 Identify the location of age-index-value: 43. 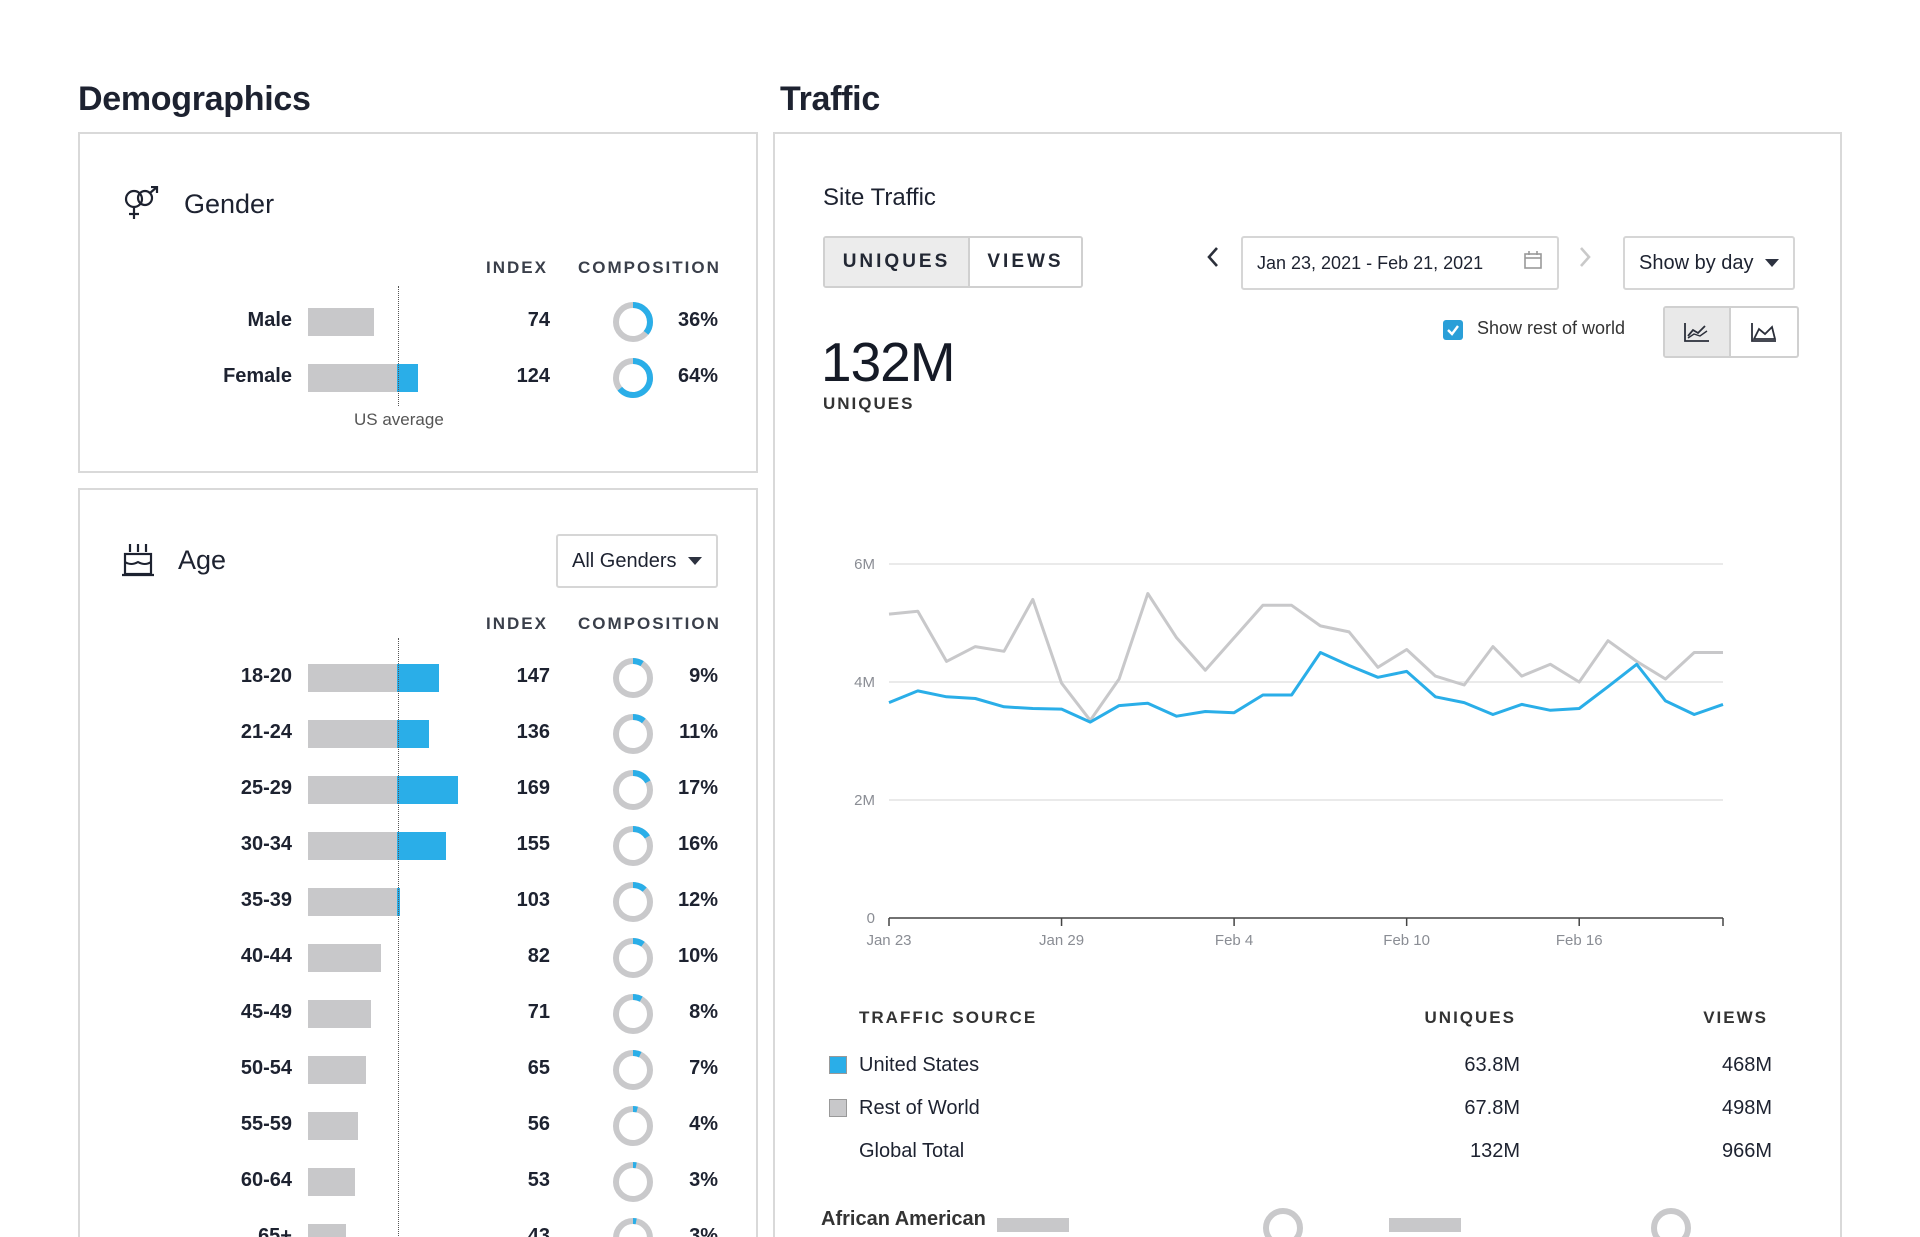
(538, 1231).